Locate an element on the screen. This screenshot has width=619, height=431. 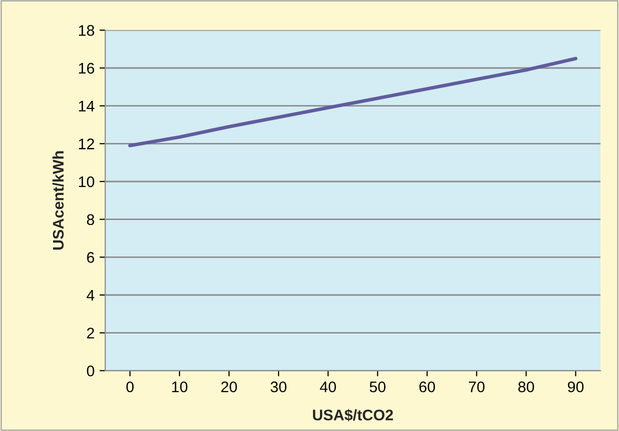
x-tick-label: 50 is located at coordinates (378, 386).